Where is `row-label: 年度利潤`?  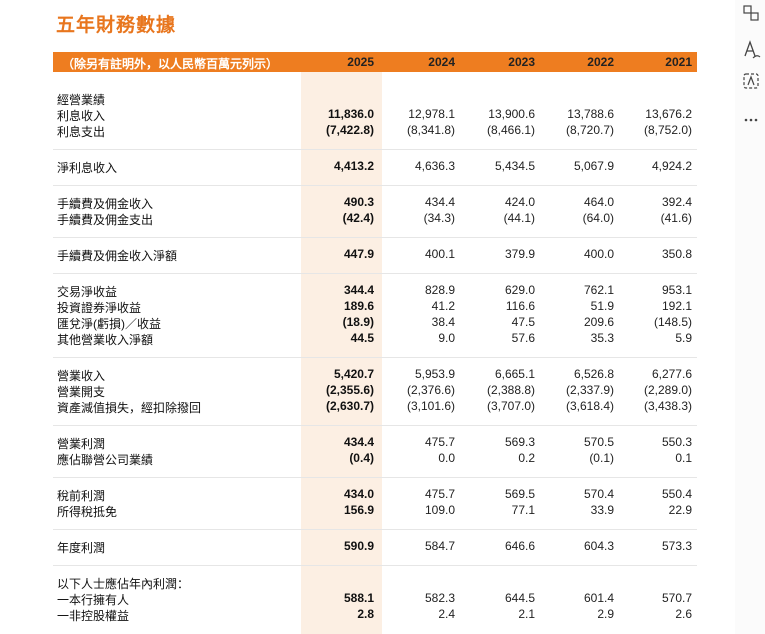
row-label: 年度利潤 is located at coordinates (81, 548).